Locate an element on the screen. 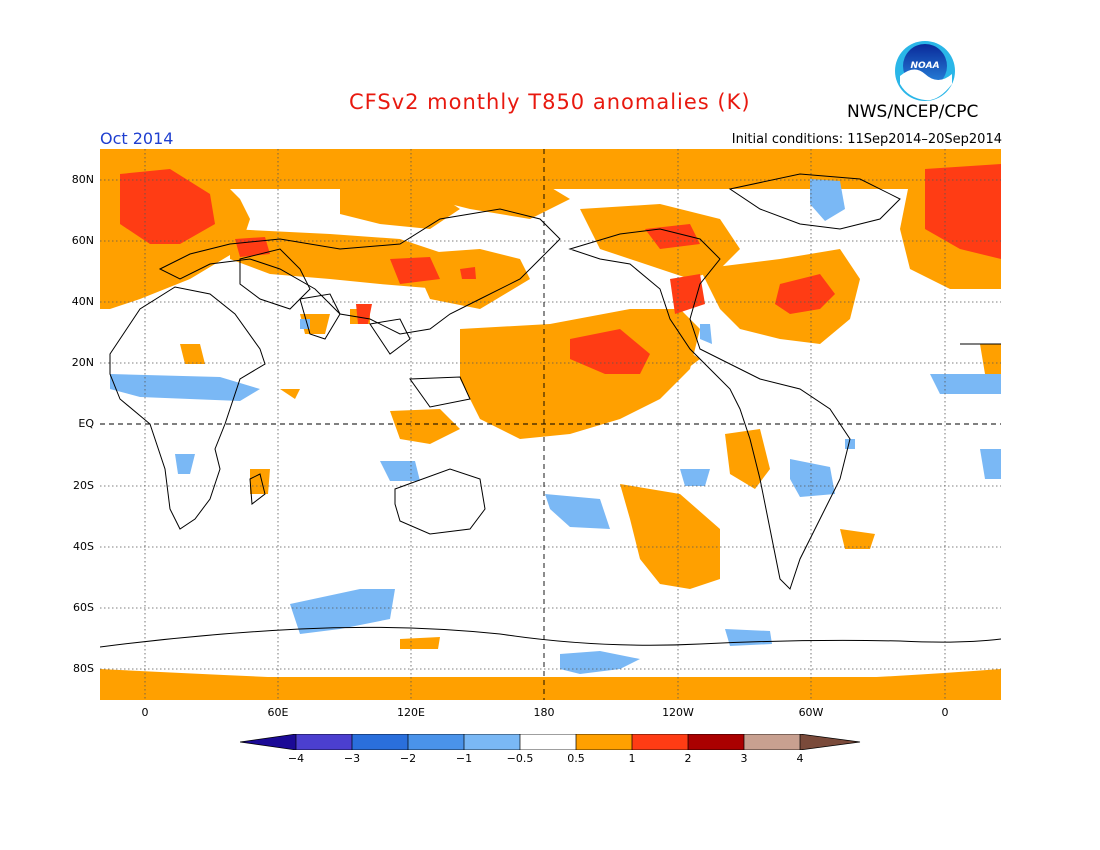  lat-label-20s: 20S is located at coordinates (83, 485).